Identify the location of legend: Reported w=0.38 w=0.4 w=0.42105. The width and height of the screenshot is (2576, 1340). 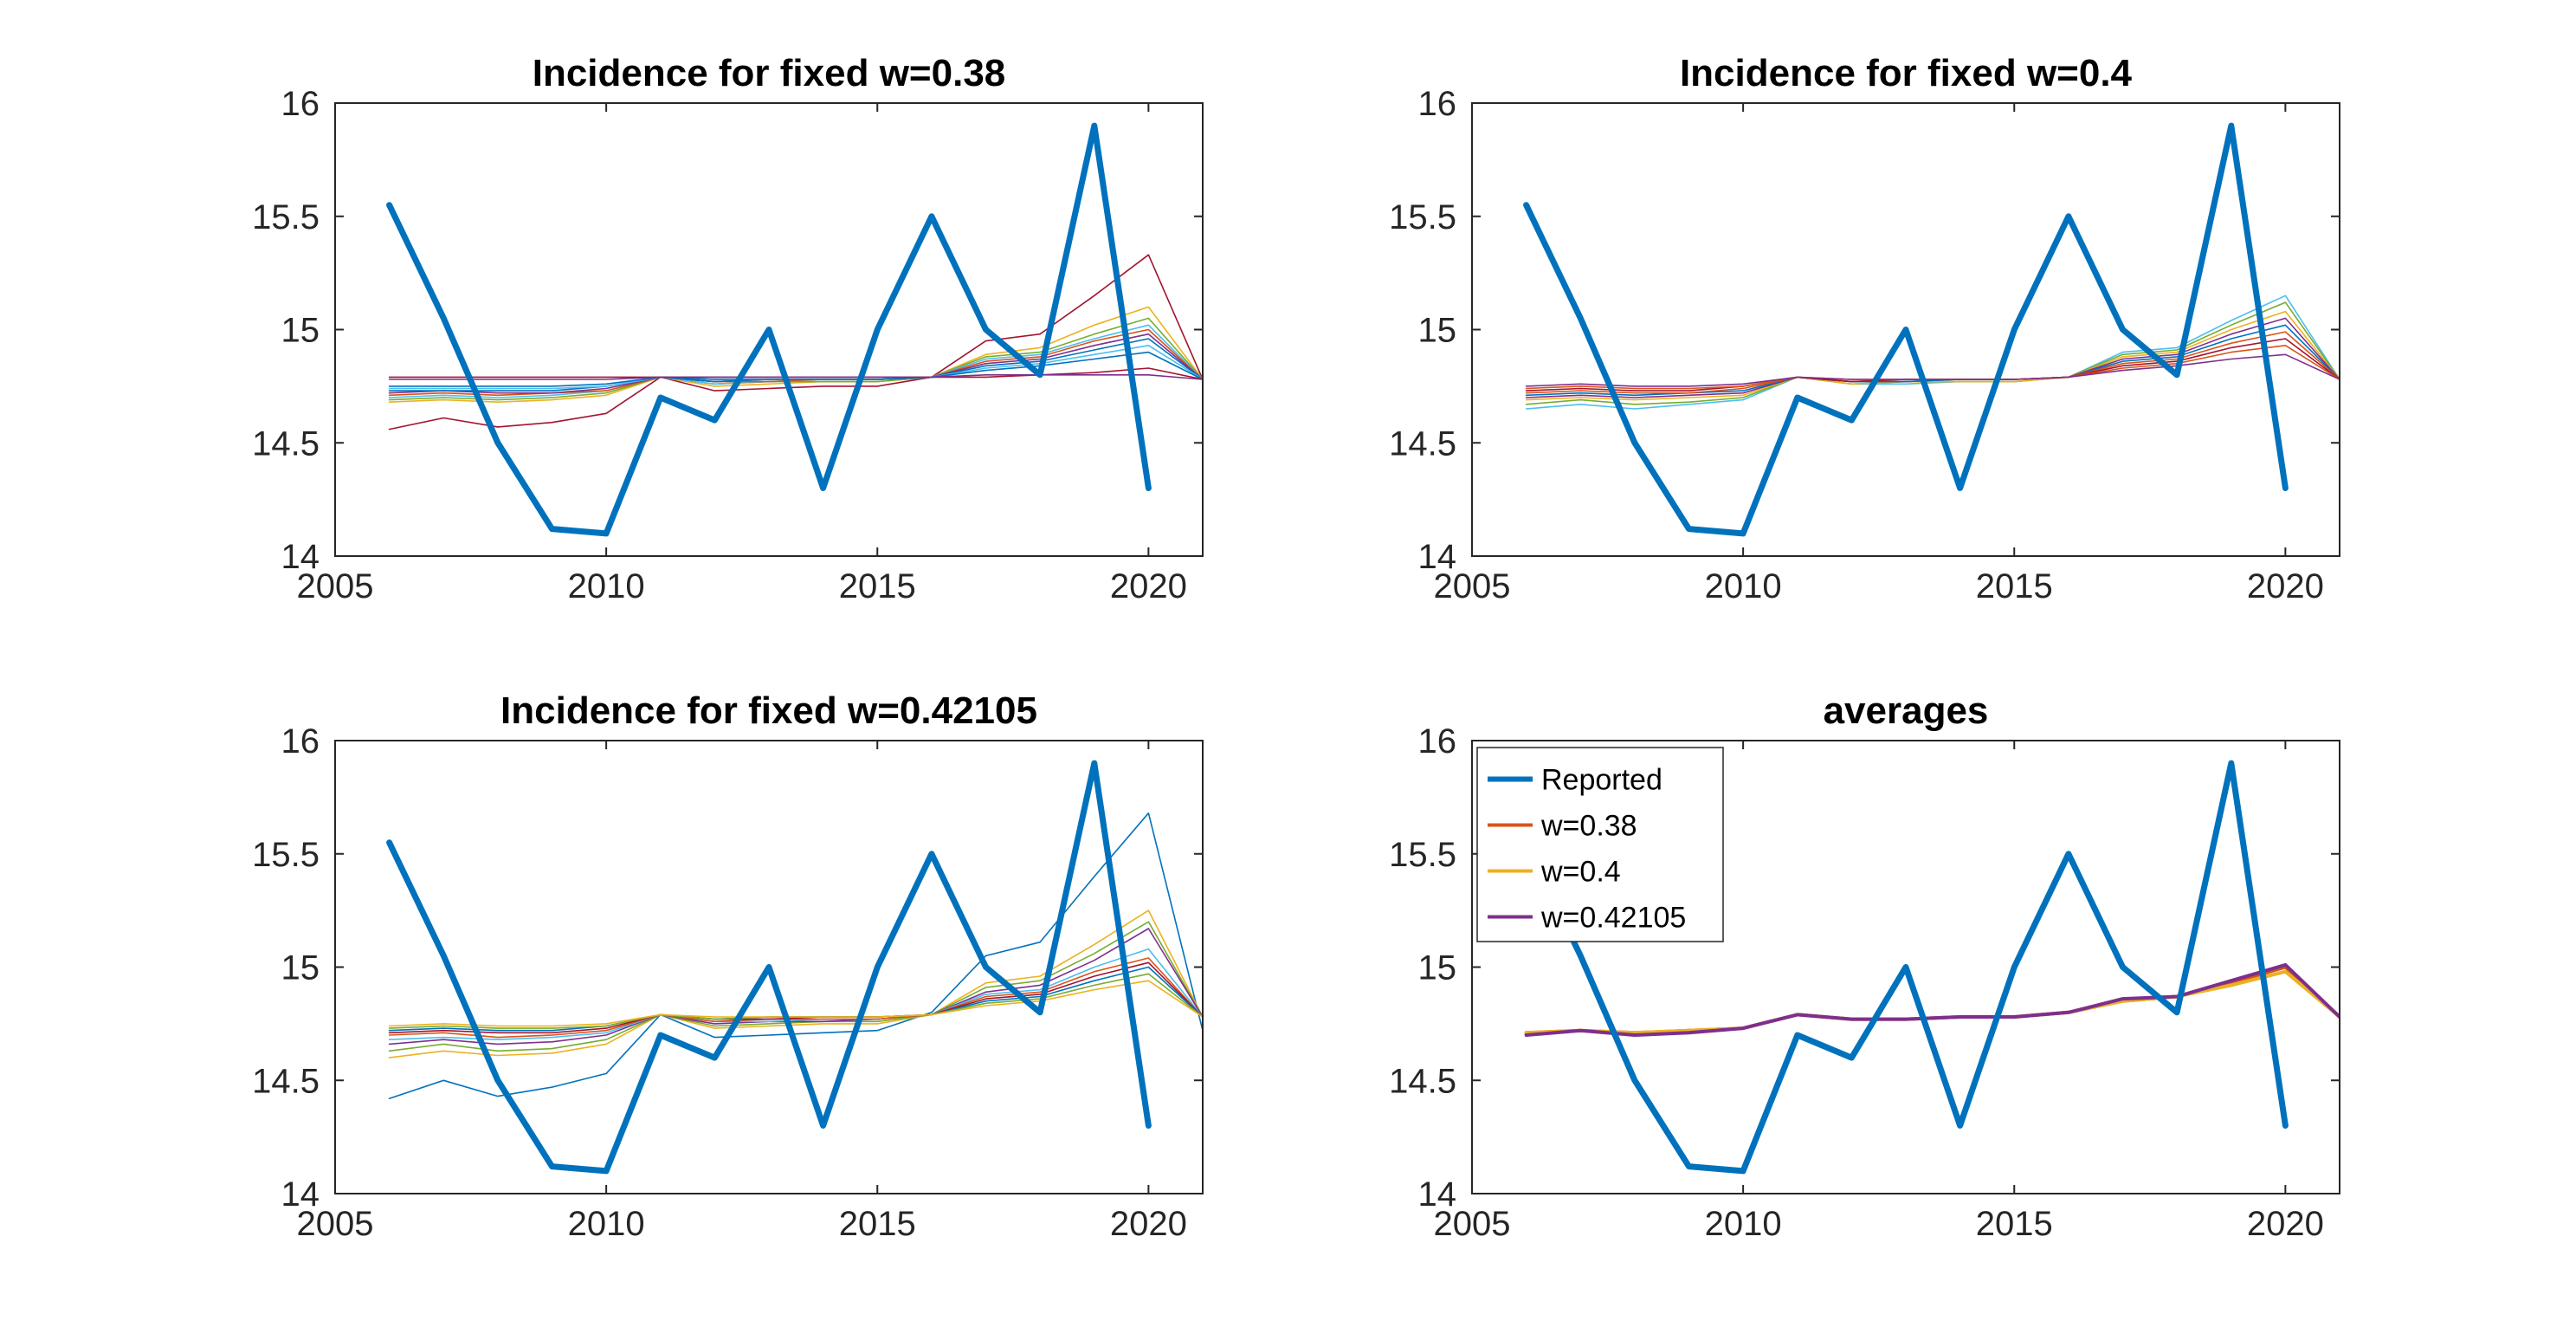
(1600, 844).